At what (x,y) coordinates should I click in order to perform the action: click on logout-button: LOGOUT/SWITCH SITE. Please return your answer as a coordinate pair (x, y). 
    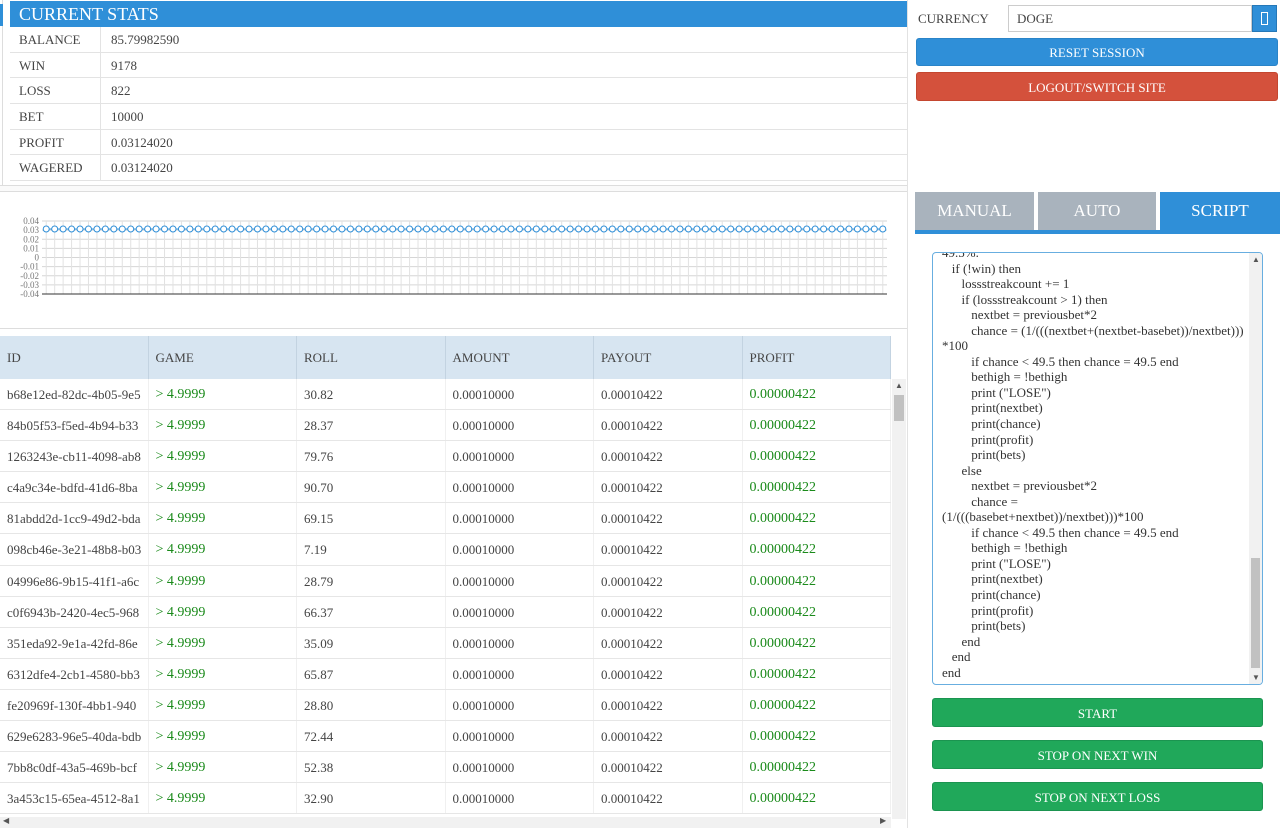
    Looking at the image, I should click on (1097, 86).